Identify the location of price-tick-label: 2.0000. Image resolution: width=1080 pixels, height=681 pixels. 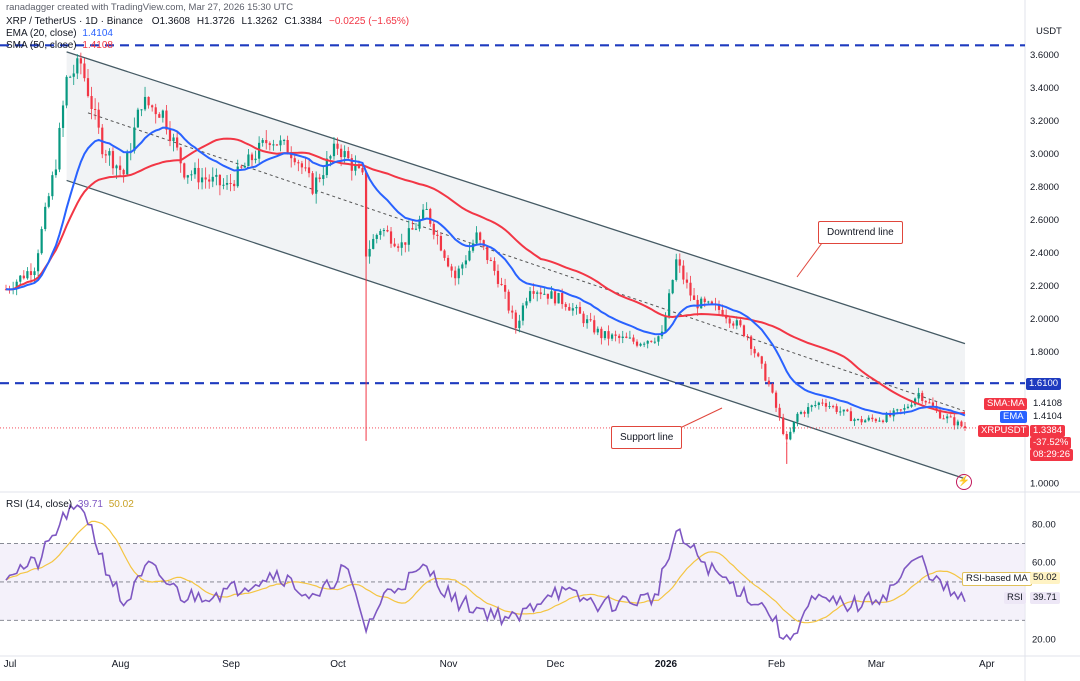
(1044, 319).